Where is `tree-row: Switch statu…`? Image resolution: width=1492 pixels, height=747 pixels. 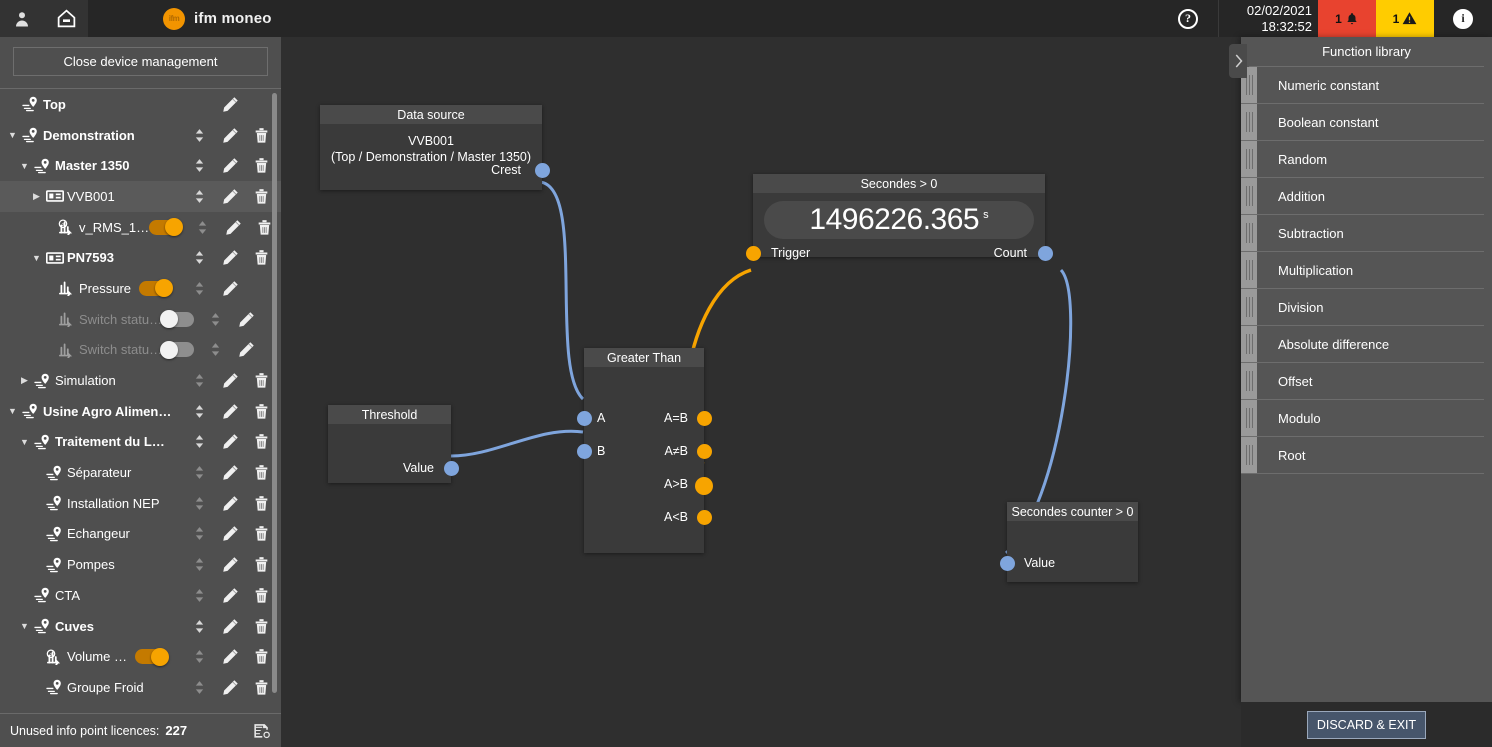 tree-row: Switch statu… is located at coordinates (140, 350).